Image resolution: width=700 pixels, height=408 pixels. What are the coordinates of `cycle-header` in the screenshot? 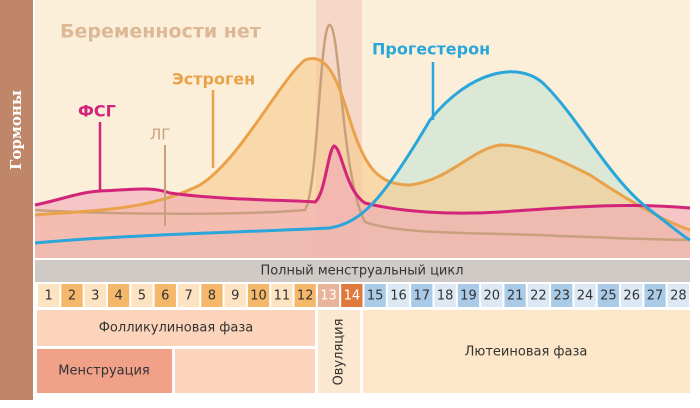 It's located at (362, 271).